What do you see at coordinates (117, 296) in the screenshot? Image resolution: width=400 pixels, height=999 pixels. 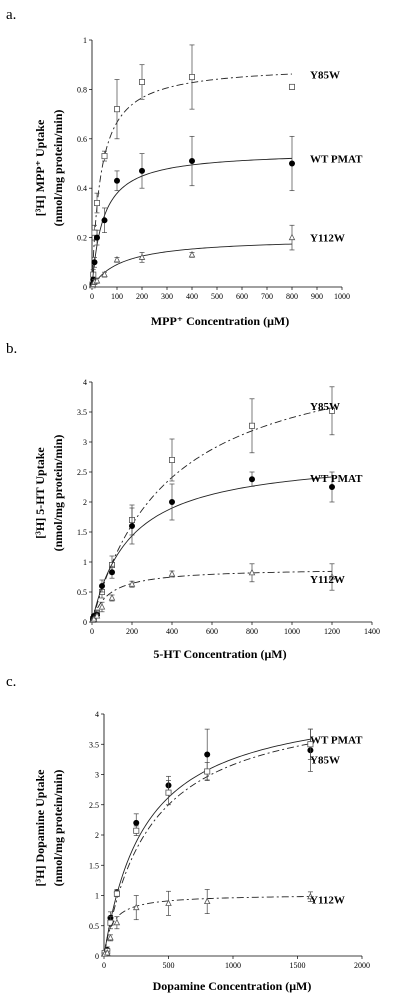 I see `x-tick-label: 100` at bounding box center [117, 296].